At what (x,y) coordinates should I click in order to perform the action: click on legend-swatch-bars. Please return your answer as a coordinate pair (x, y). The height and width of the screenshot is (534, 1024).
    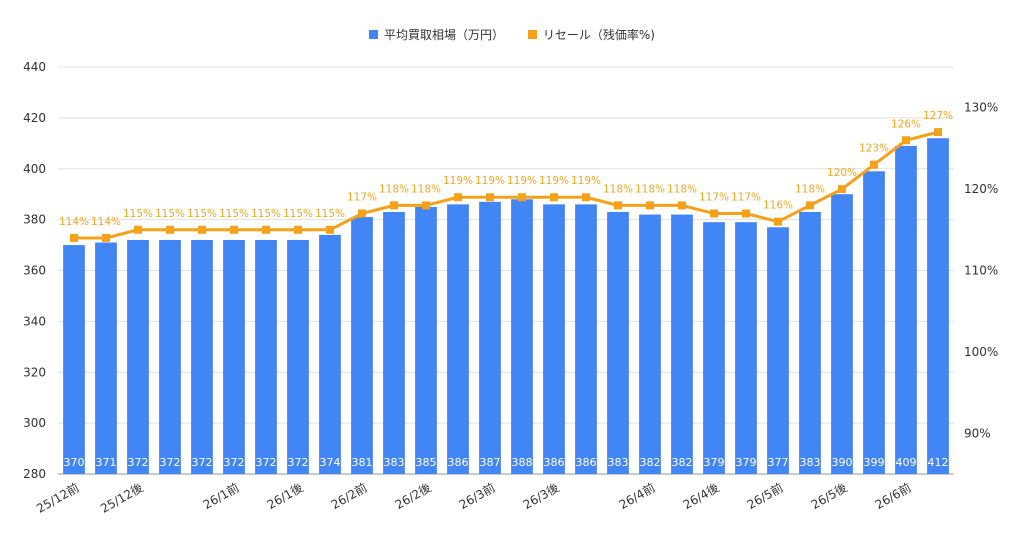
    Looking at the image, I should click on (374, 34).